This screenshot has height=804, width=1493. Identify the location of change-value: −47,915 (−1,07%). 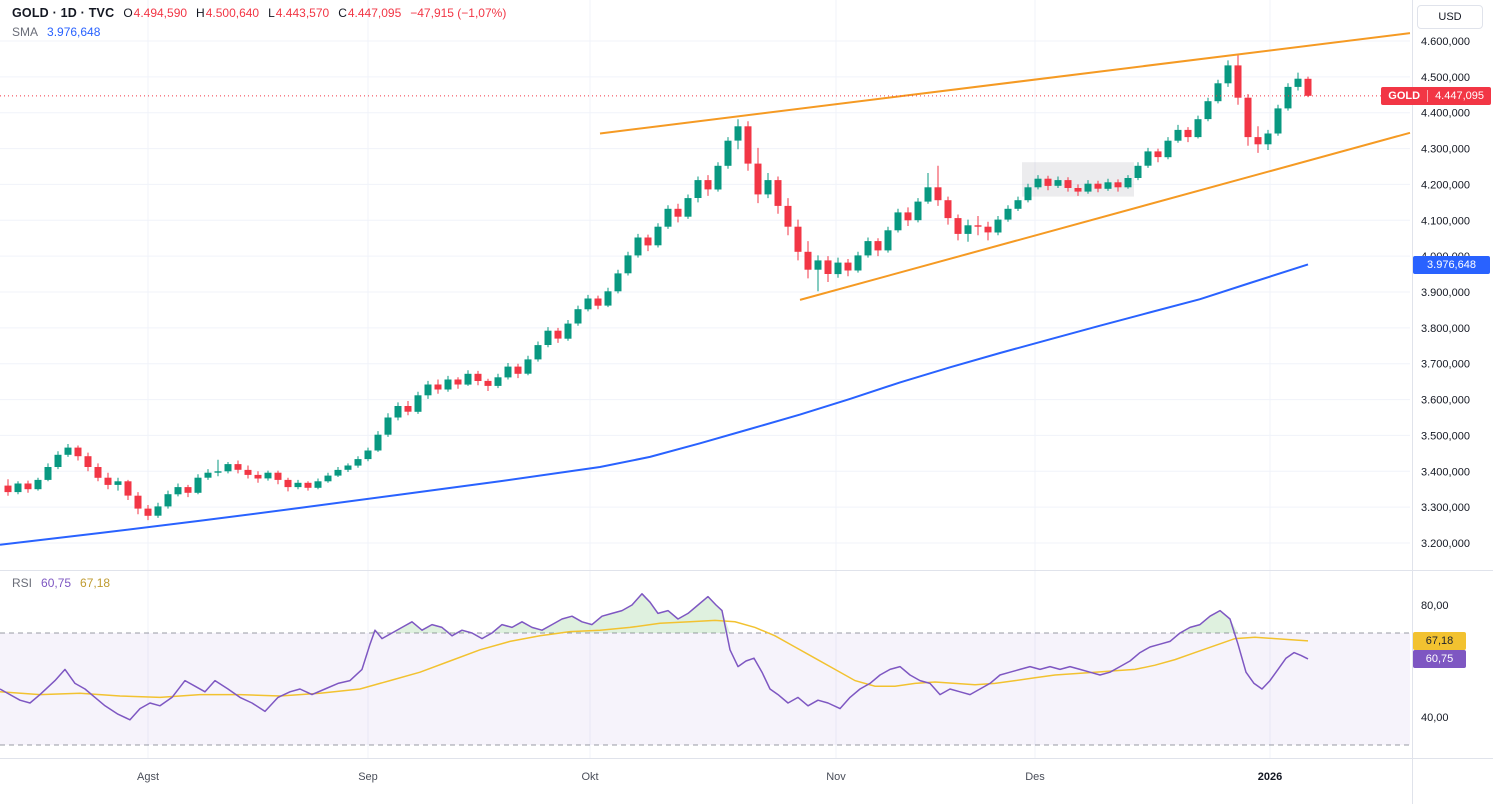
(458, 13).